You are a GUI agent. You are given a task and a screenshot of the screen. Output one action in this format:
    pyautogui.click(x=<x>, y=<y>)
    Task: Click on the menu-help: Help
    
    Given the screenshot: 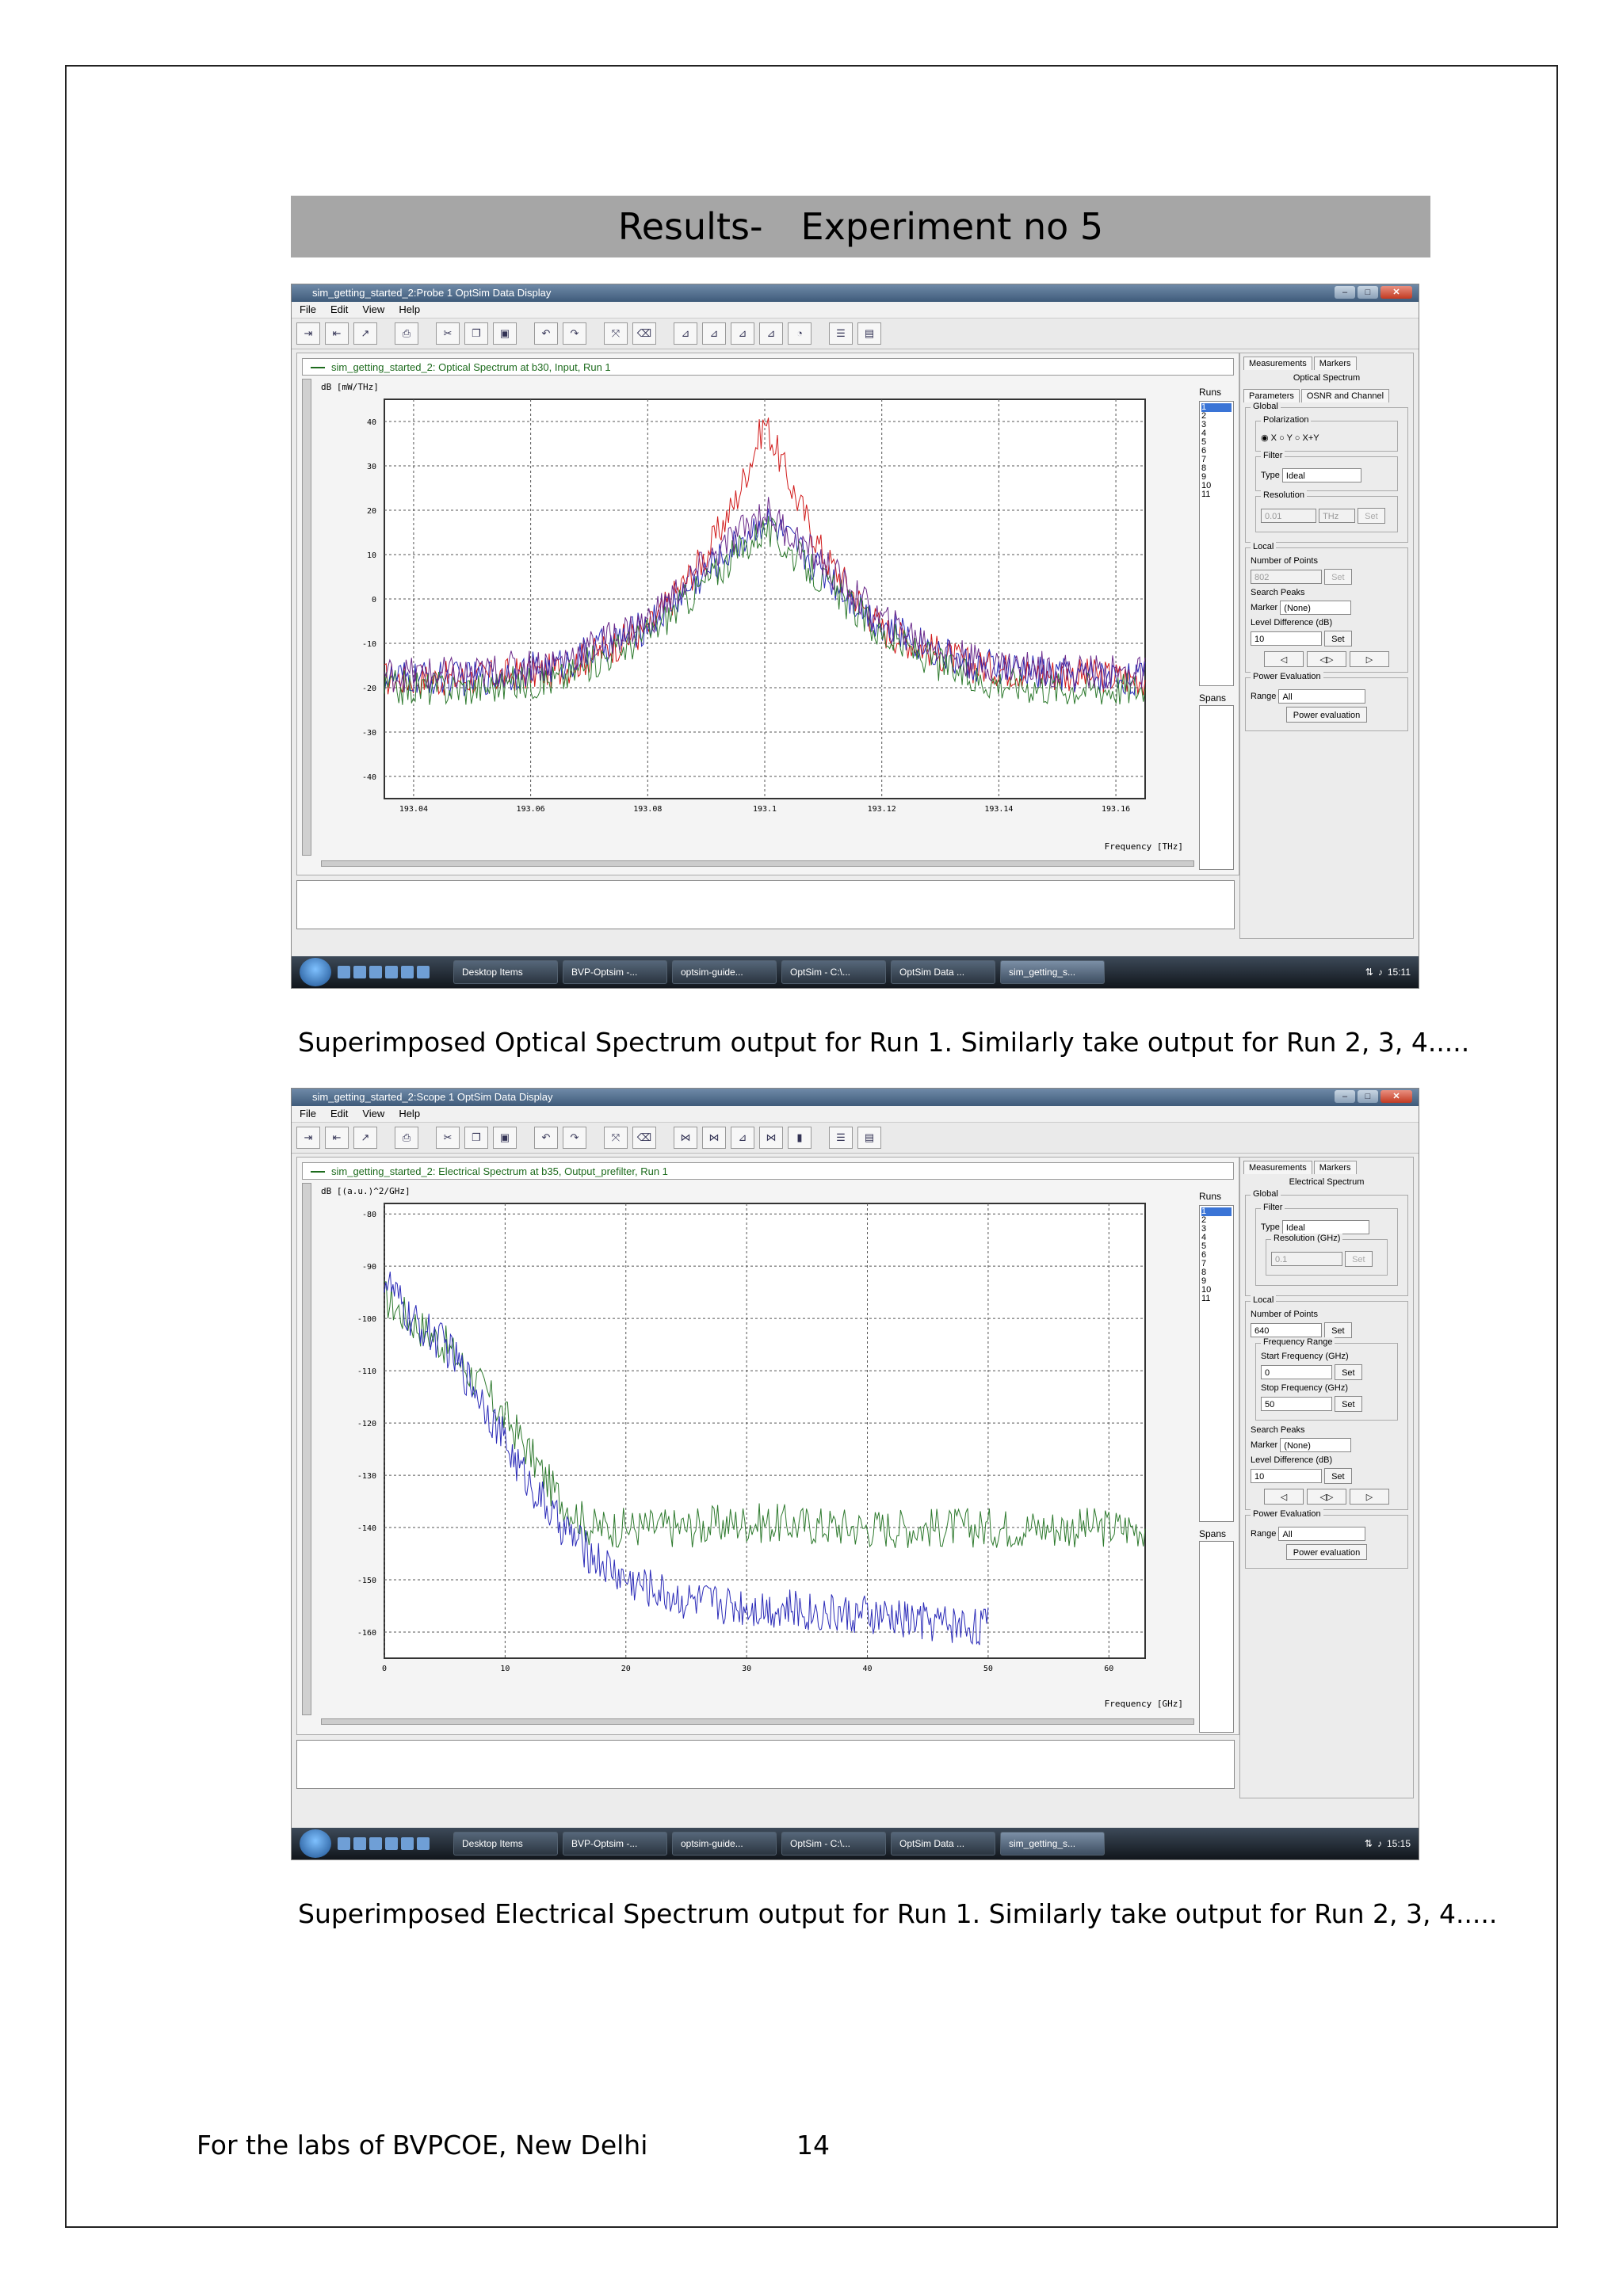 What is the action you would take?
    pyautogui.click(x=410, y=1113)
    